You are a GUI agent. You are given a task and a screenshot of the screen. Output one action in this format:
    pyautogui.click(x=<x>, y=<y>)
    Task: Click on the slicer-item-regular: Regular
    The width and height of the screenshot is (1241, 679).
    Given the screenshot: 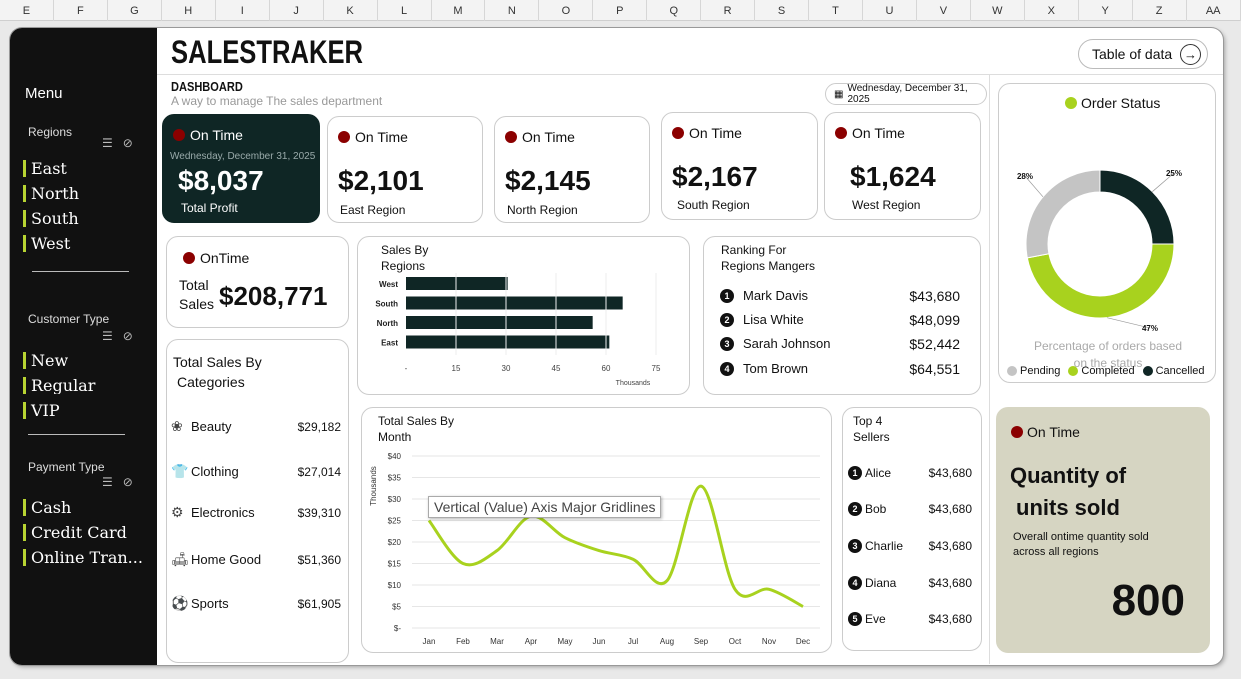 What is the action you would take?
    pyautogui.click(x=83, y=385)
    